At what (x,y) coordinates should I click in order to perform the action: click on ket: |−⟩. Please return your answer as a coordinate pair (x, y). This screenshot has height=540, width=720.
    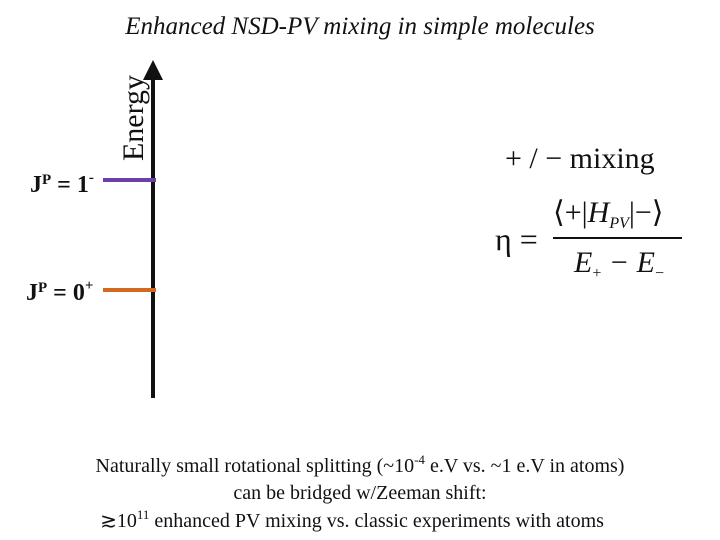
    Looking at the image, I should click on (646, 212).